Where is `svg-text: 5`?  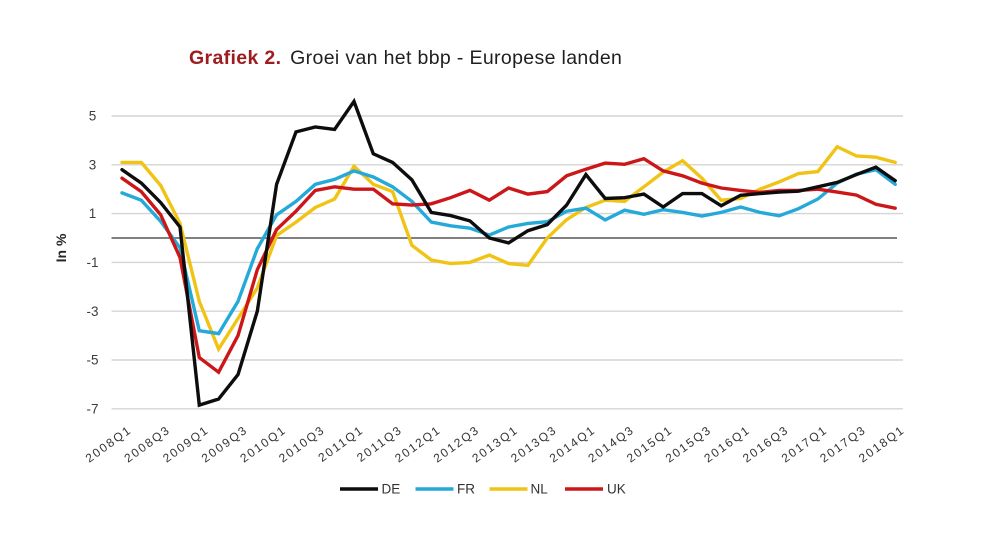
svg-text: 5 is located at coordinates (93, 116).